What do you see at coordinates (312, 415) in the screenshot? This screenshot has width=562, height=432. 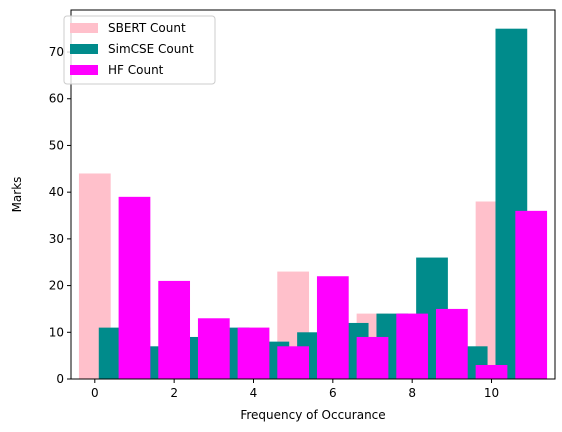 I see `x-axis-label: Frequency of Occurance` at bounding box center [312, 415].